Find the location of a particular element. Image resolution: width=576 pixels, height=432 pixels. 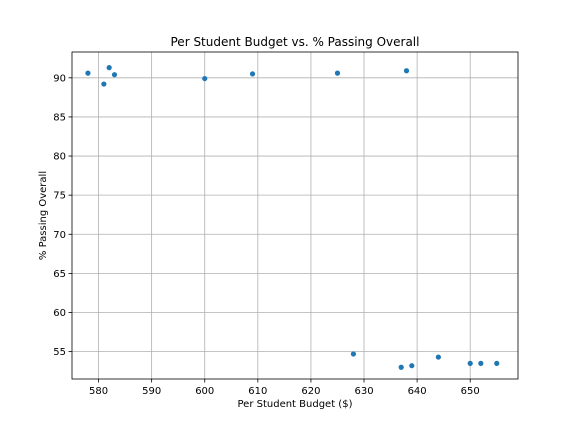

x-tick-label: 580 is located at coordinates (98, 391).